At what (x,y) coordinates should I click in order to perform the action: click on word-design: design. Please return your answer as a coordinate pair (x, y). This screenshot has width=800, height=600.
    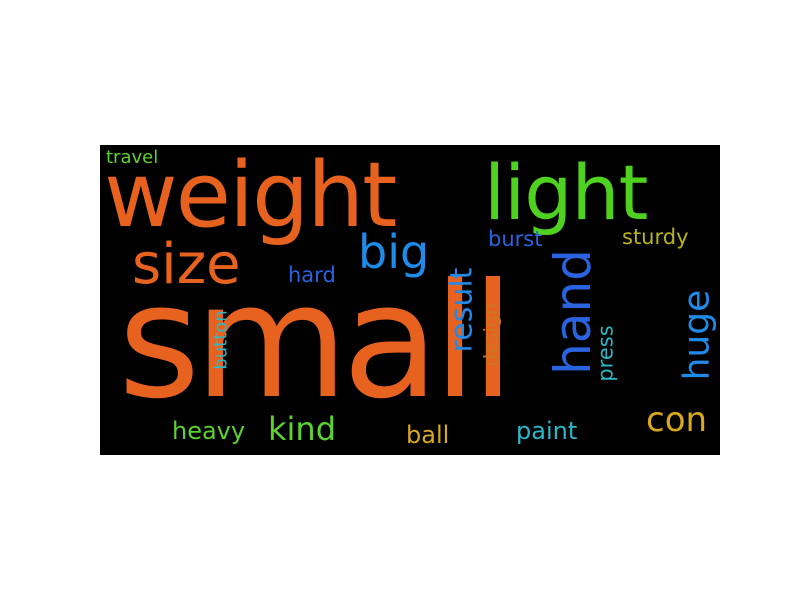
    Looking at the image, I should click on (491, 334).